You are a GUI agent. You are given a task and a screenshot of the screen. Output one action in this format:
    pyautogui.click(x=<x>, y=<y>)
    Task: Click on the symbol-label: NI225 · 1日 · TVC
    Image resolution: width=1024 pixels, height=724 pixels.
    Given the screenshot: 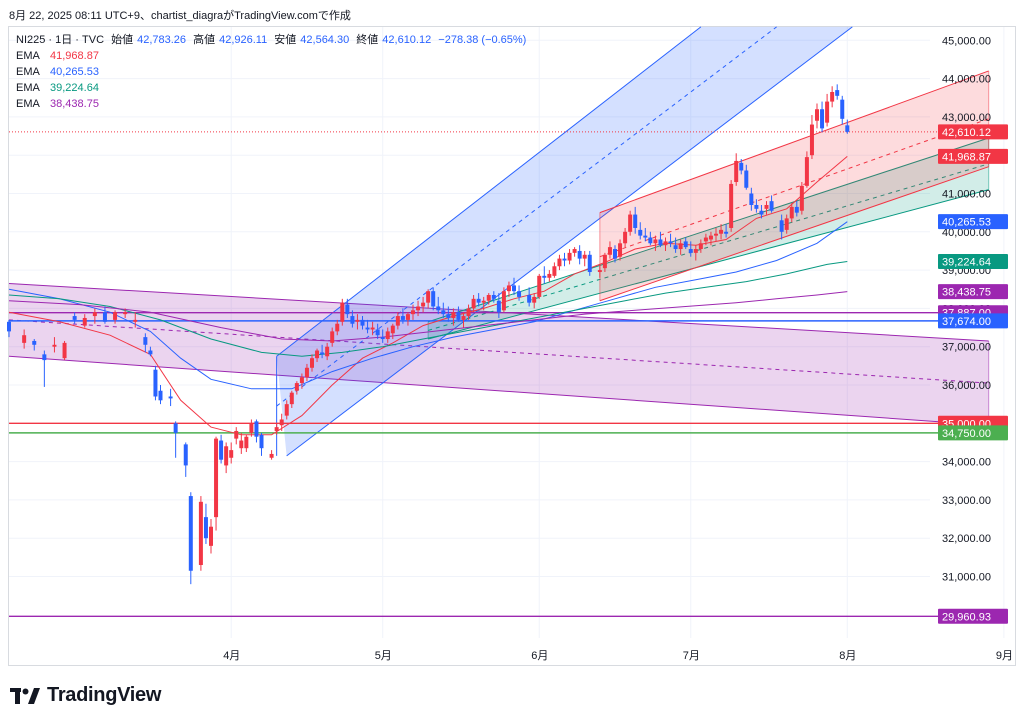 What is the action you would take?
    pyautogui.click(x=60, y=40)
    